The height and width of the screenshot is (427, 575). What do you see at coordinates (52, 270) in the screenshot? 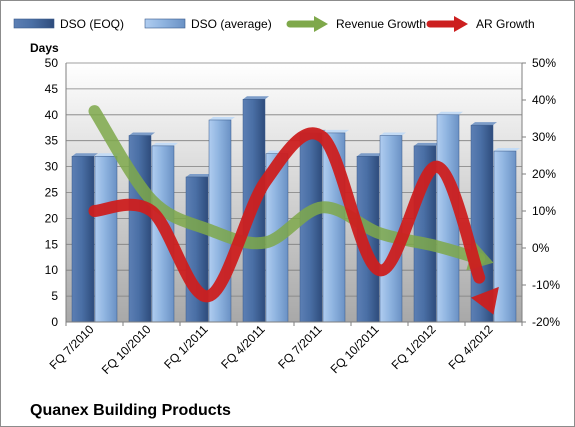
I see `y-tick-label: 10` at bounding box center [52, 270].